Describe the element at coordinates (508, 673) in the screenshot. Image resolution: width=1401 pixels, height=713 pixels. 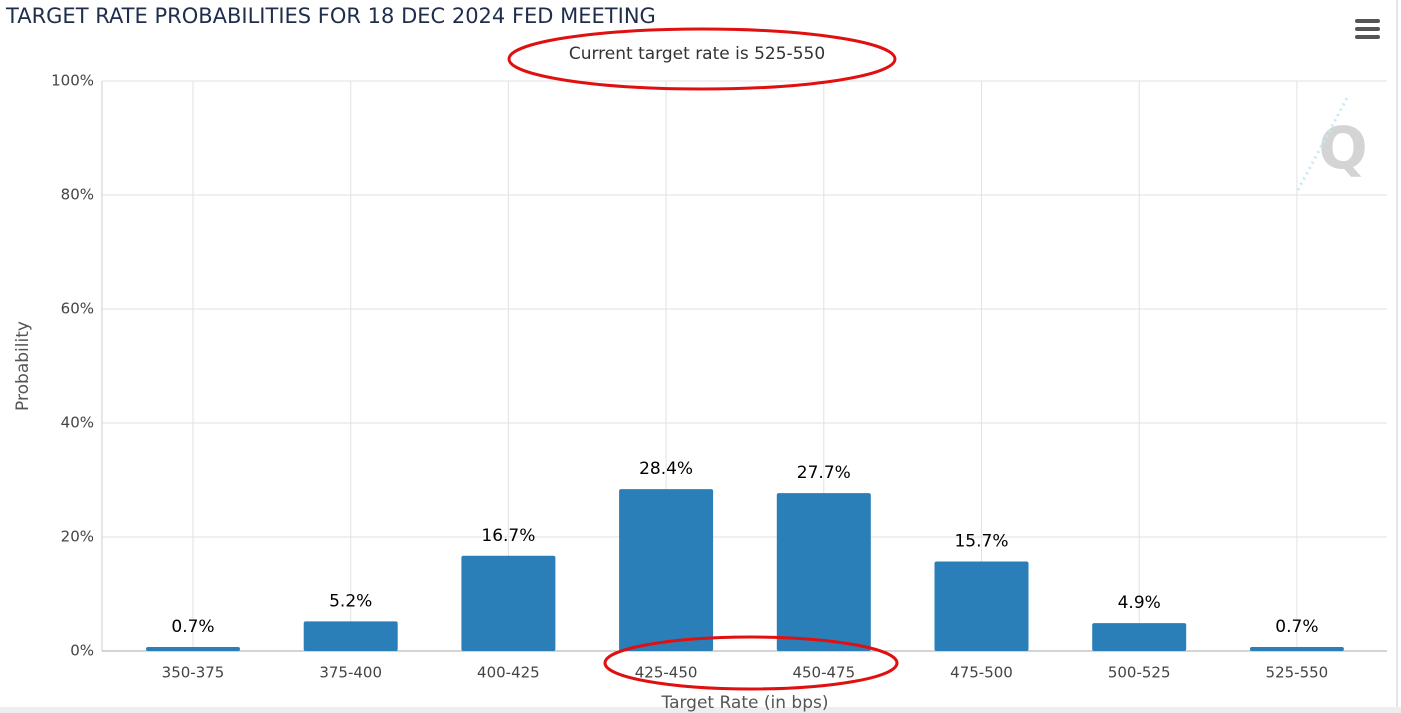
I see `x-tick-label: 400-425` at that location.